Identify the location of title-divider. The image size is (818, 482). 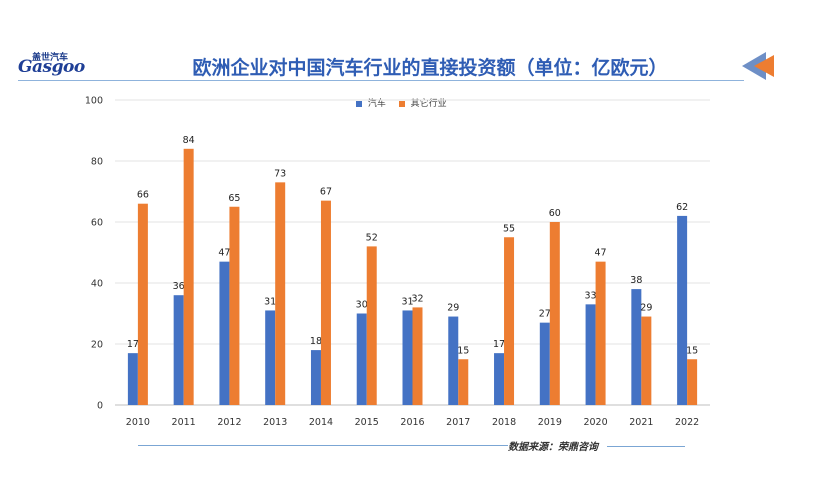
(381, 80).